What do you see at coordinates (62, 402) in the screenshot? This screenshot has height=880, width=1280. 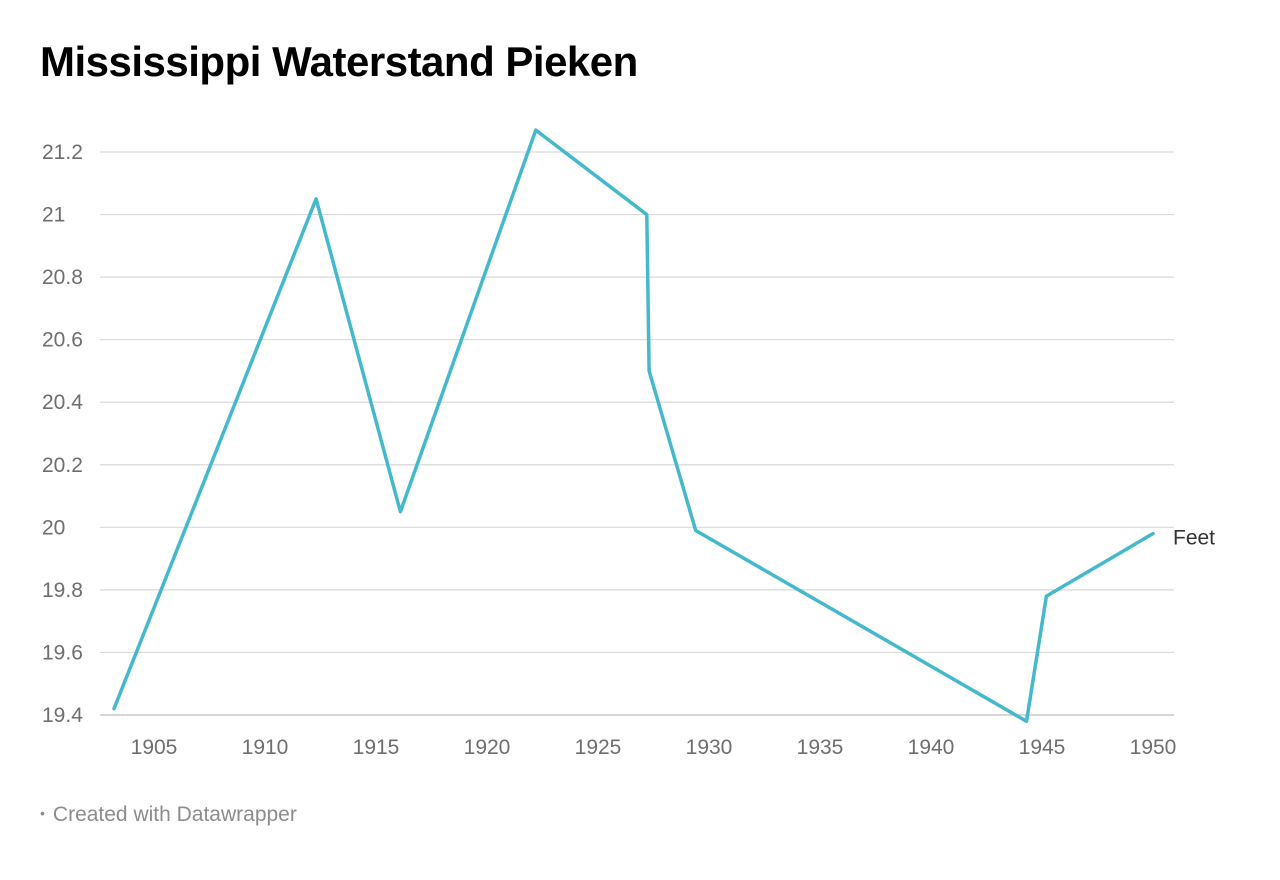 I see `y-tick-label: 20.4` at bounding box center [62, 402].